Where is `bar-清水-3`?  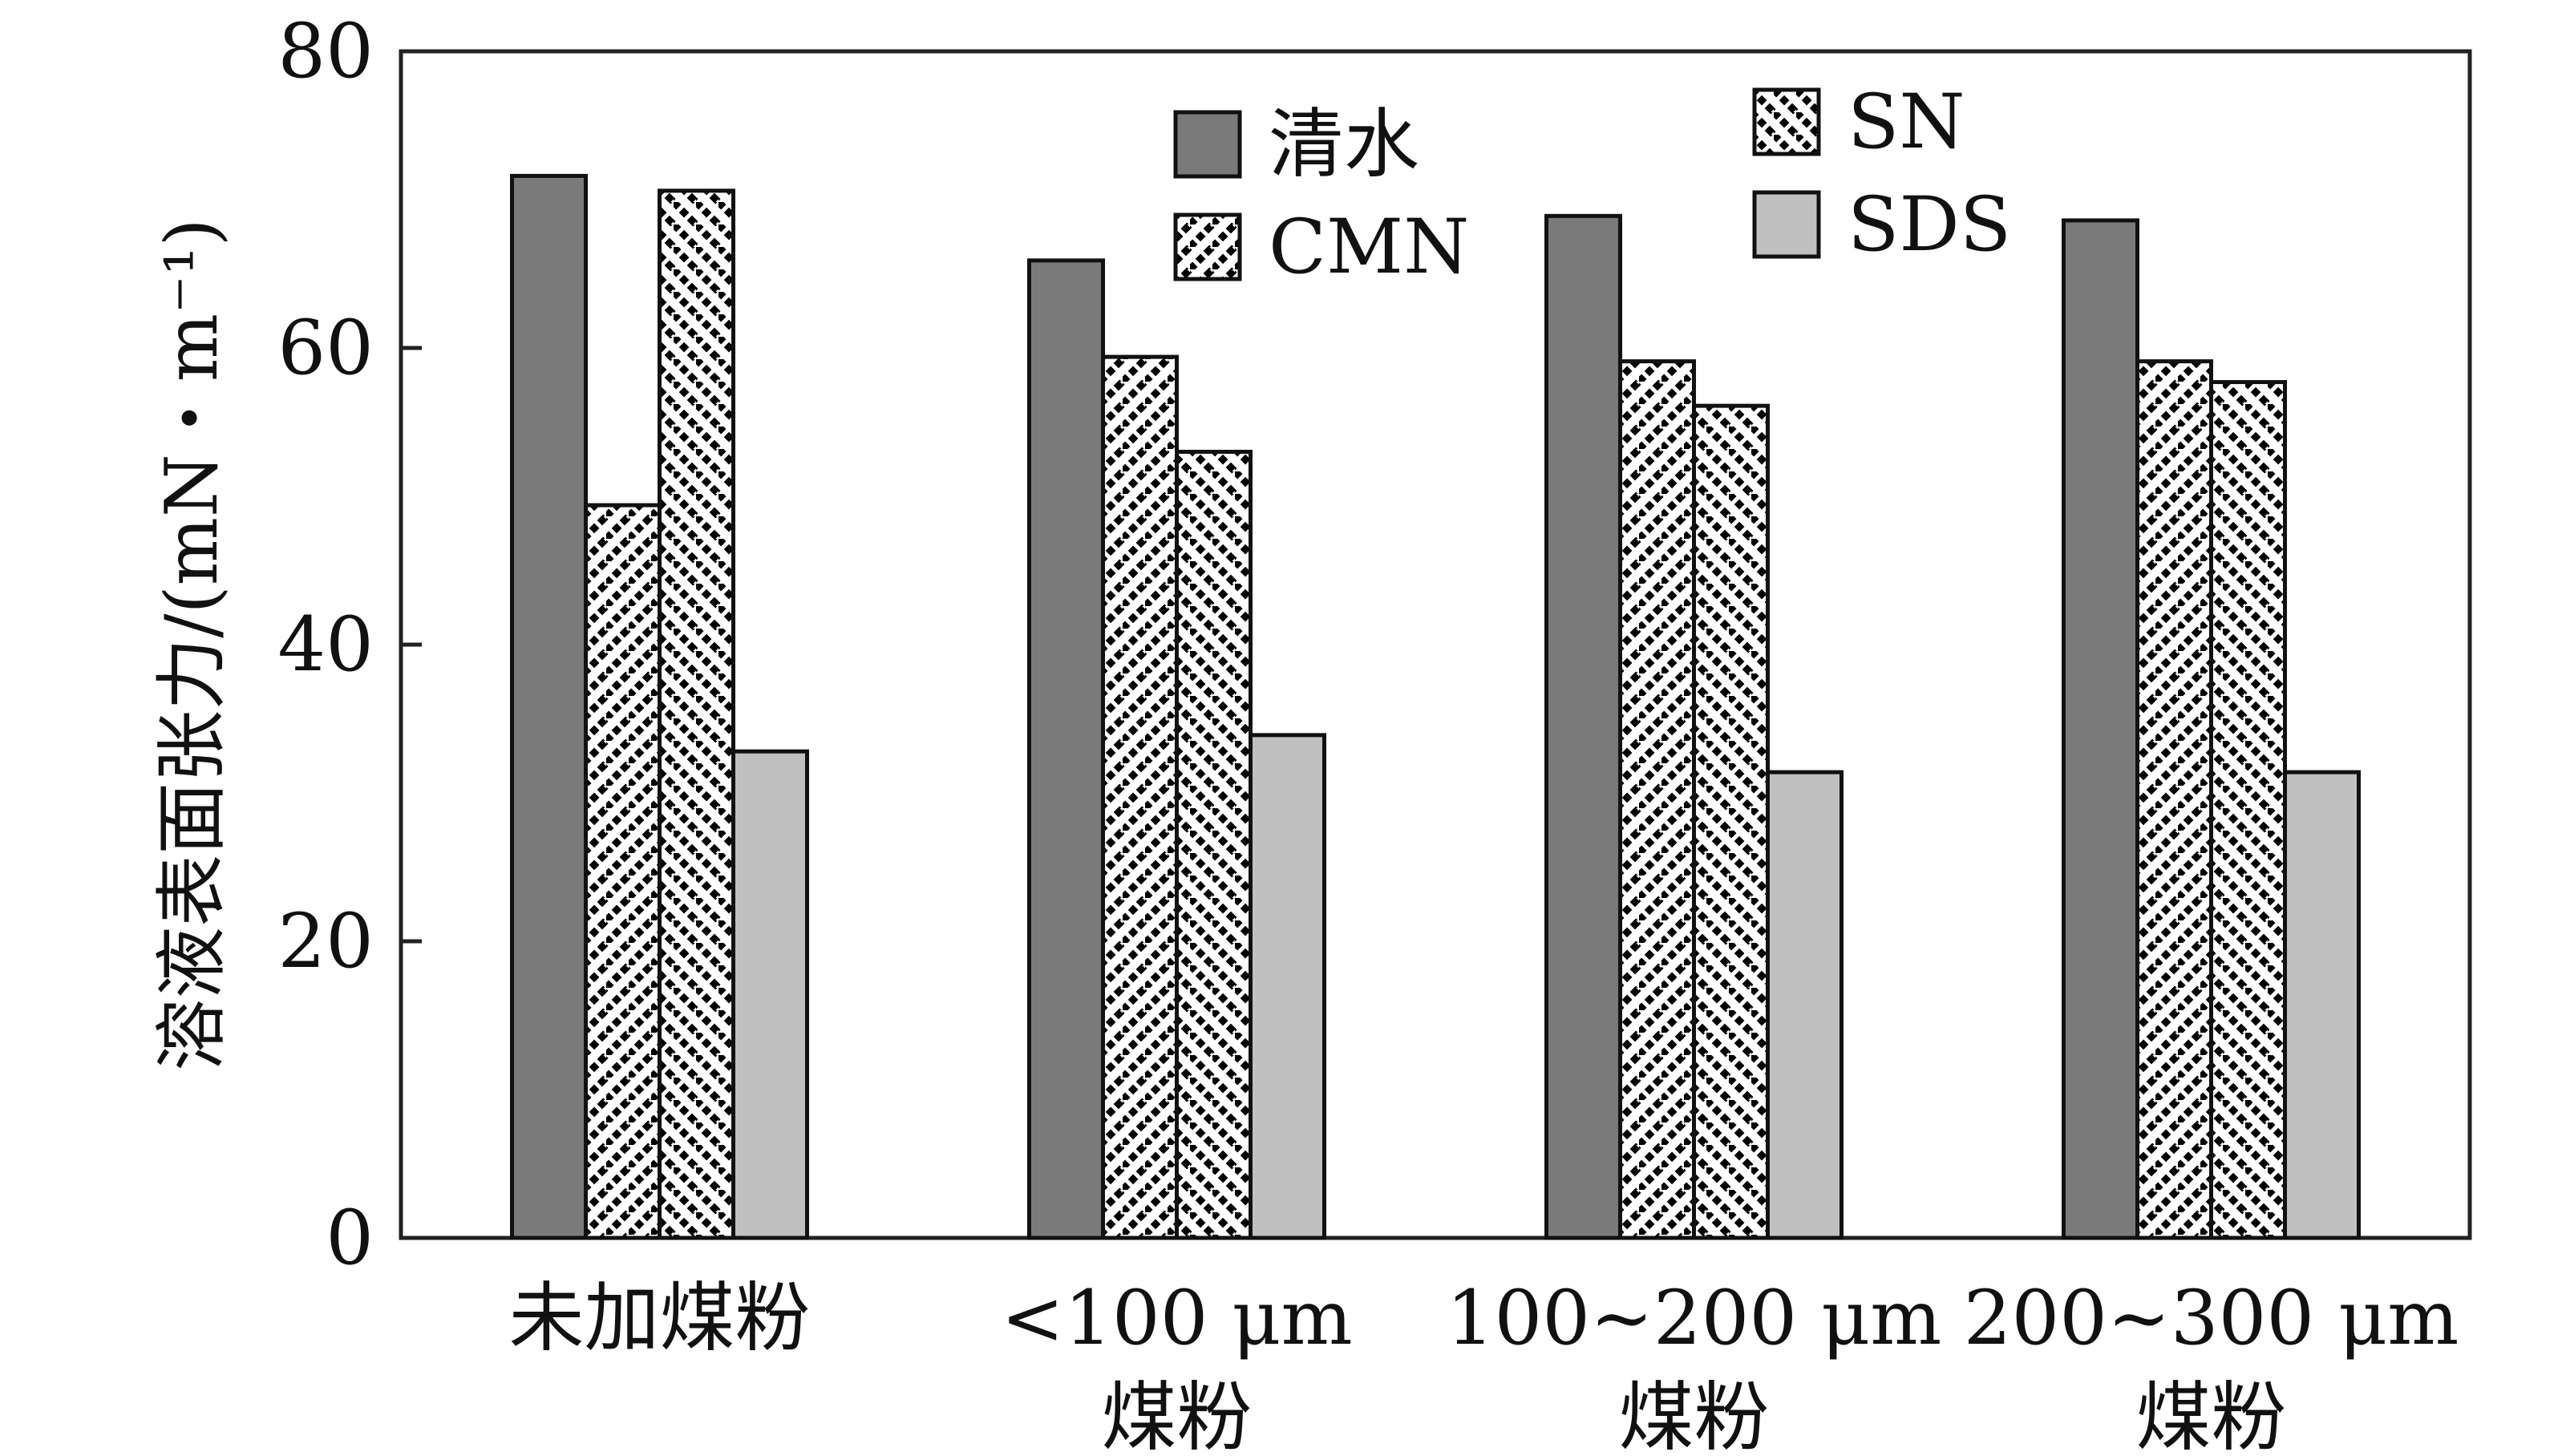
bar-清水-3 is located at coordinates (2100, 729).